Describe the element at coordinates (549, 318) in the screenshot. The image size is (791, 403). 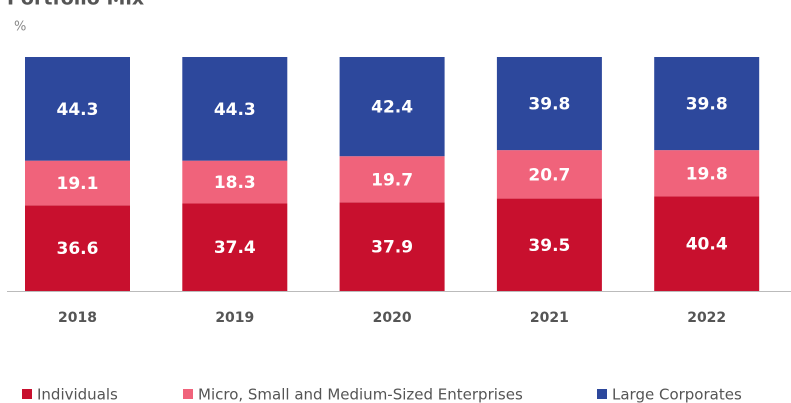
I see `x-tick-label: 2021` at that location.